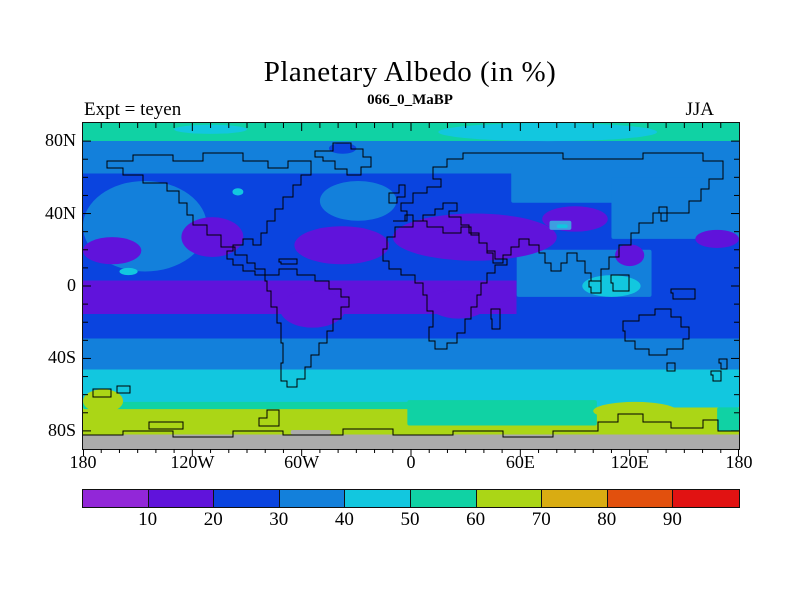 The width and height of the screenshot is (800, 600). I want to click on feature-antarctic-ice-bump, so click(310, 432).